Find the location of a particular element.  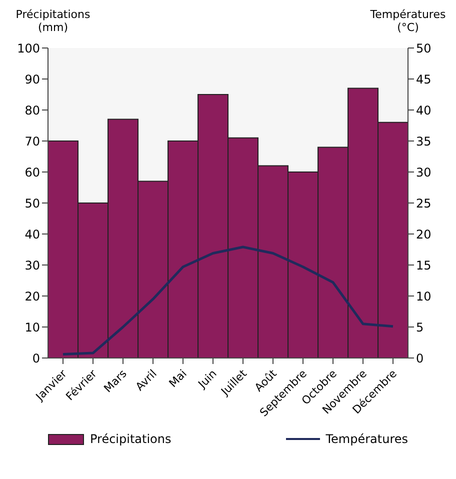

y-tick-label: 50 is located at coordinates (32, 203).